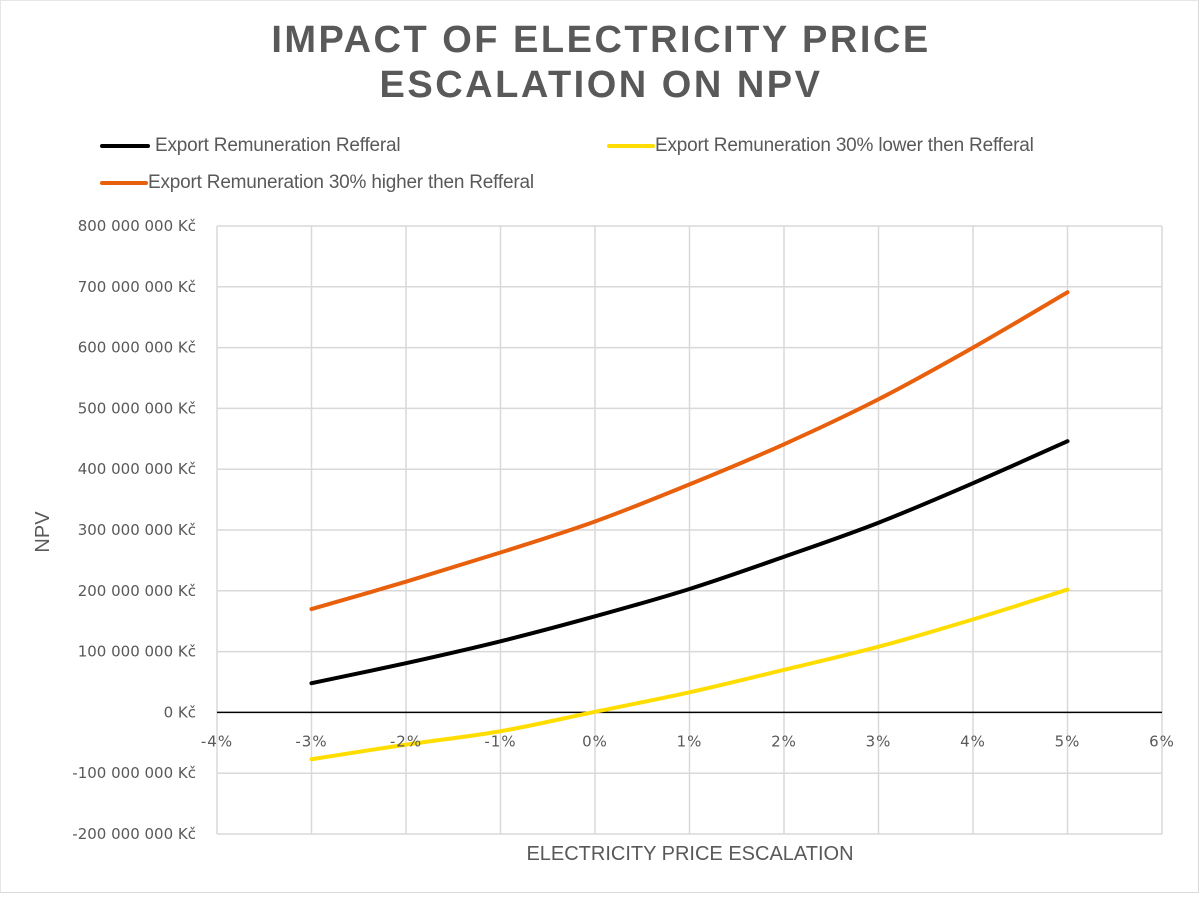  Describe the element at coordinates (311, 741) in the screenshot. I see `x-tick-label: -3%` at that location.